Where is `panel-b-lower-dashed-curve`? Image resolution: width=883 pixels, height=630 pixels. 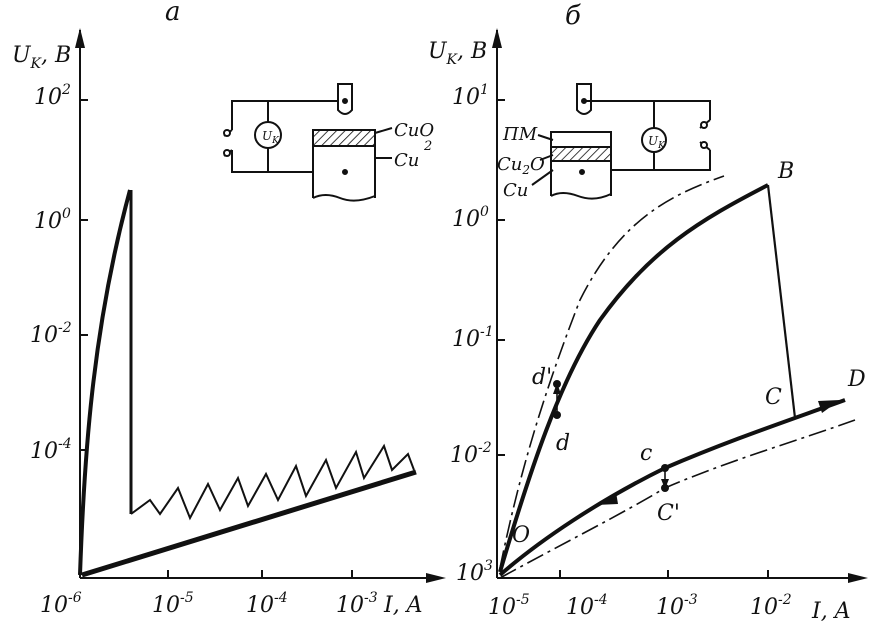
panel-b-lower-dashed-curve is located at coordinates (677, 499).